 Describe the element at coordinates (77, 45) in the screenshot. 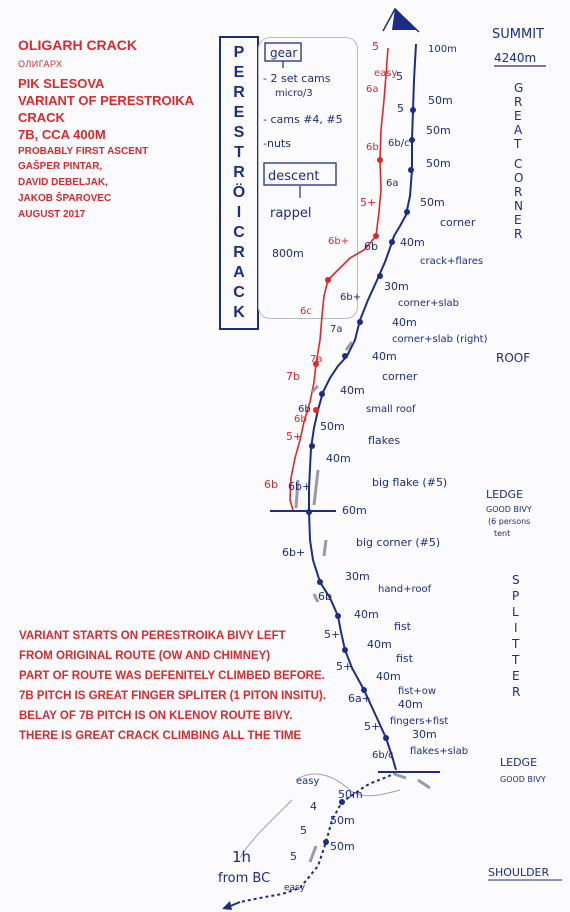

I see `route-title: OLIGARH CRACK` at that location.